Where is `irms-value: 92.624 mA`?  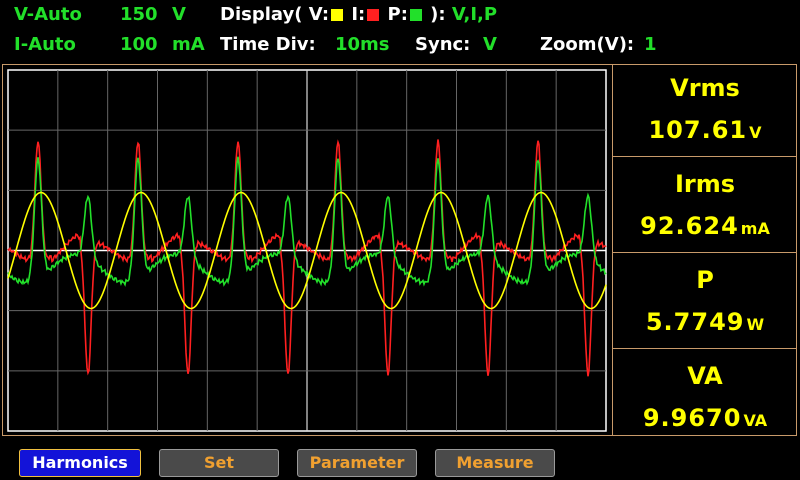 irms-value: 92.624 mA is located at coordinates (705, 226).